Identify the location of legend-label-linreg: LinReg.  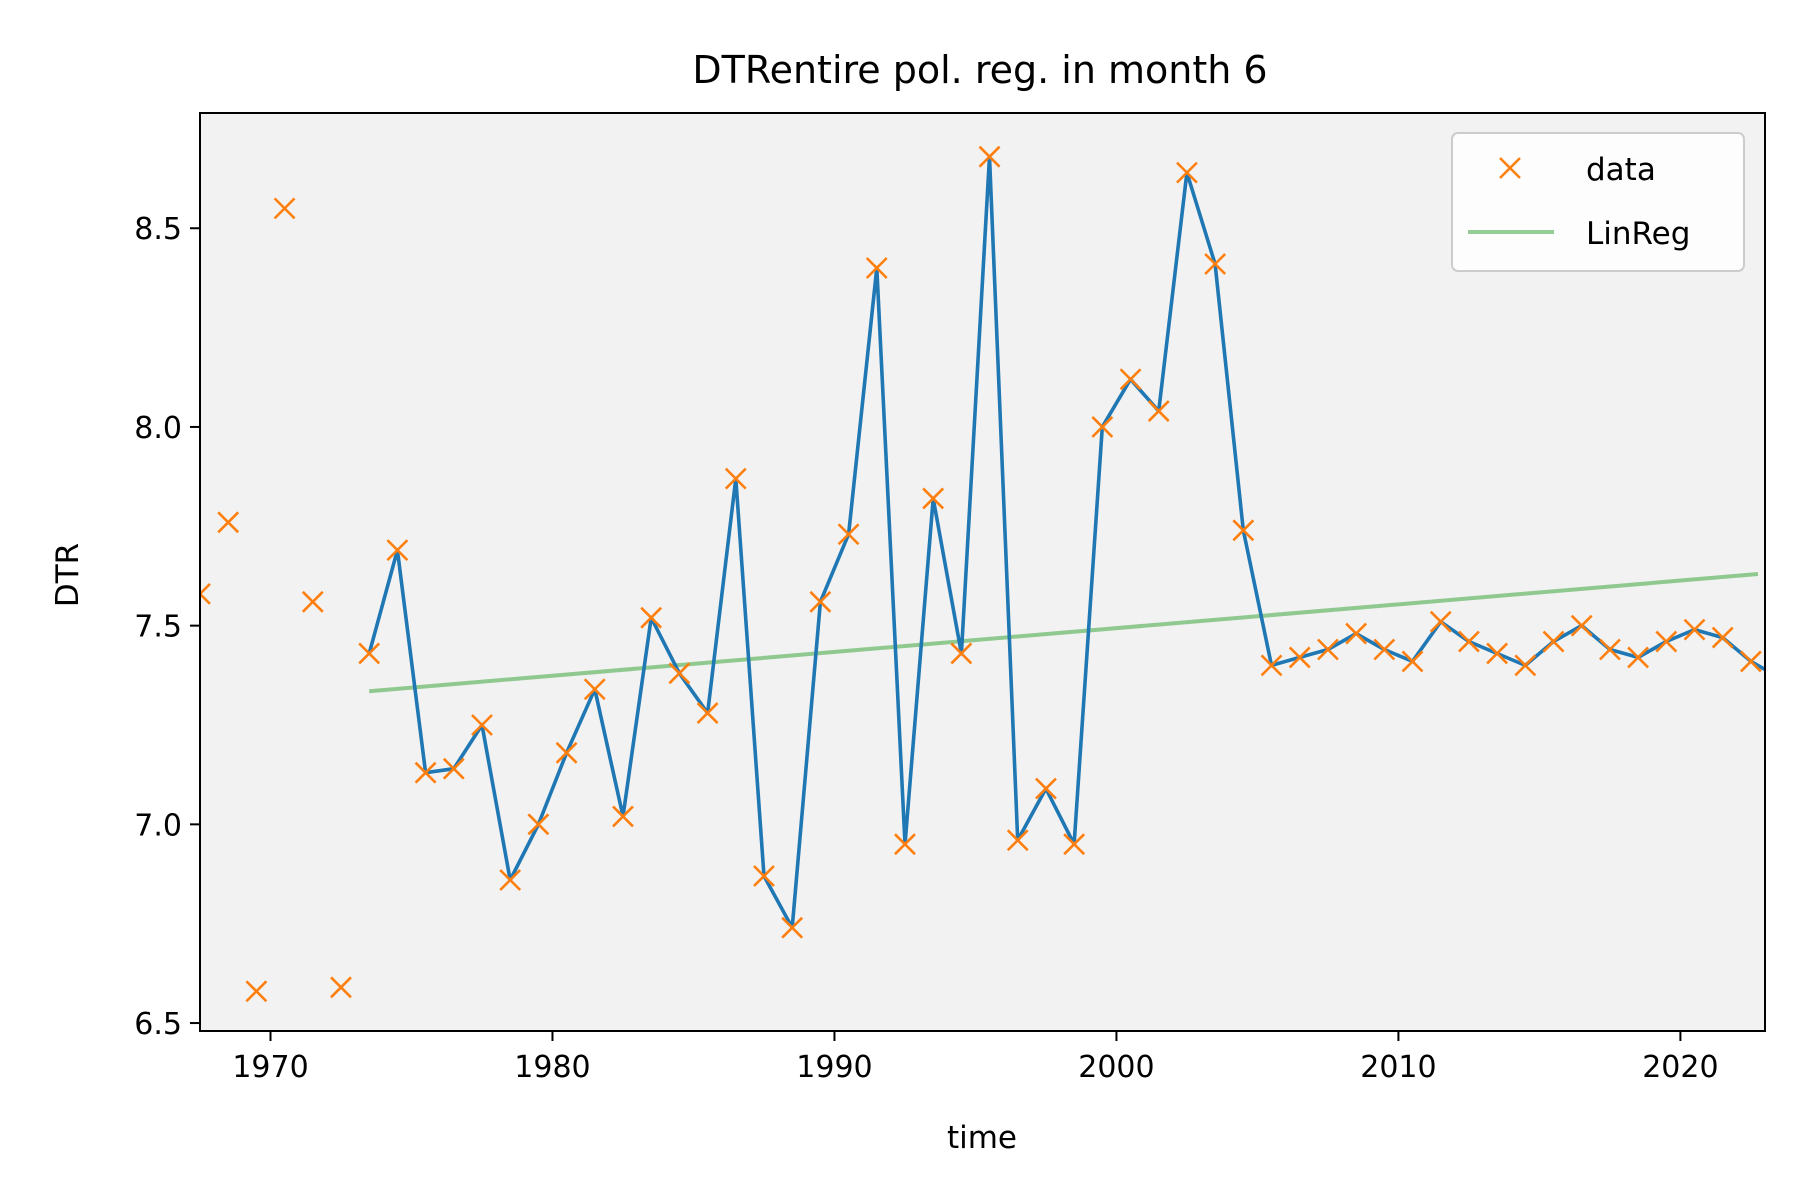
(1638, 234).